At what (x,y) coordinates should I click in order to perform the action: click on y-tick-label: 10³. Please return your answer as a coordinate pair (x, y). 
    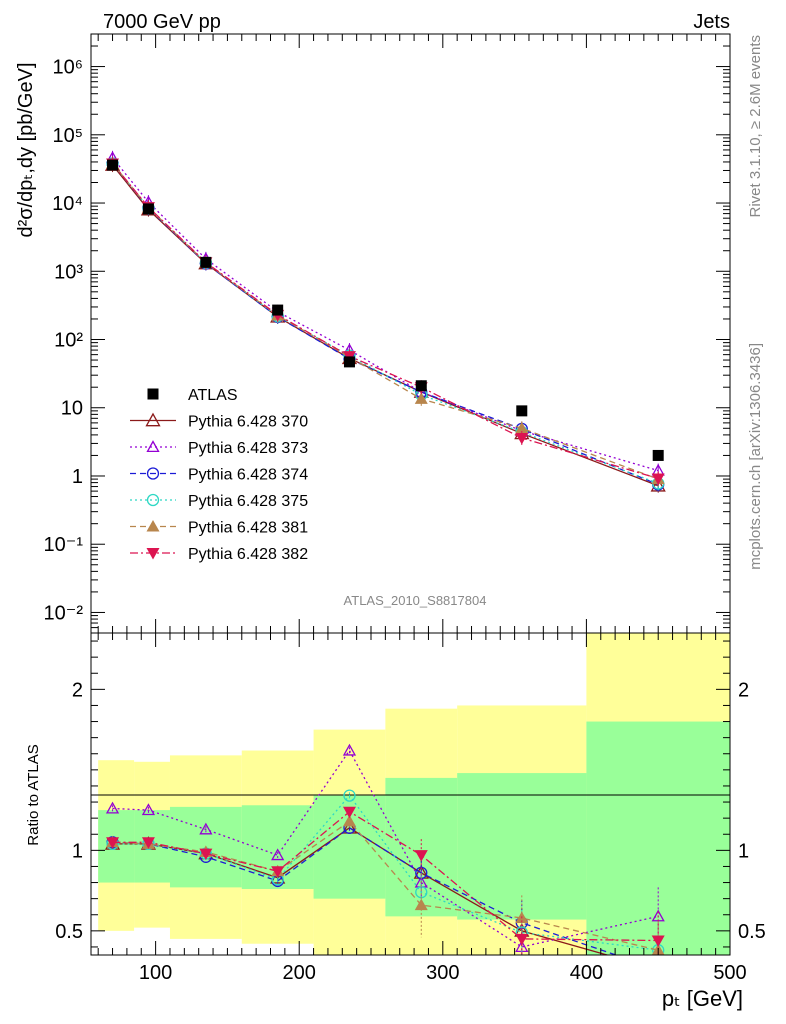
    Looking at the image, I should click on (68, 272).